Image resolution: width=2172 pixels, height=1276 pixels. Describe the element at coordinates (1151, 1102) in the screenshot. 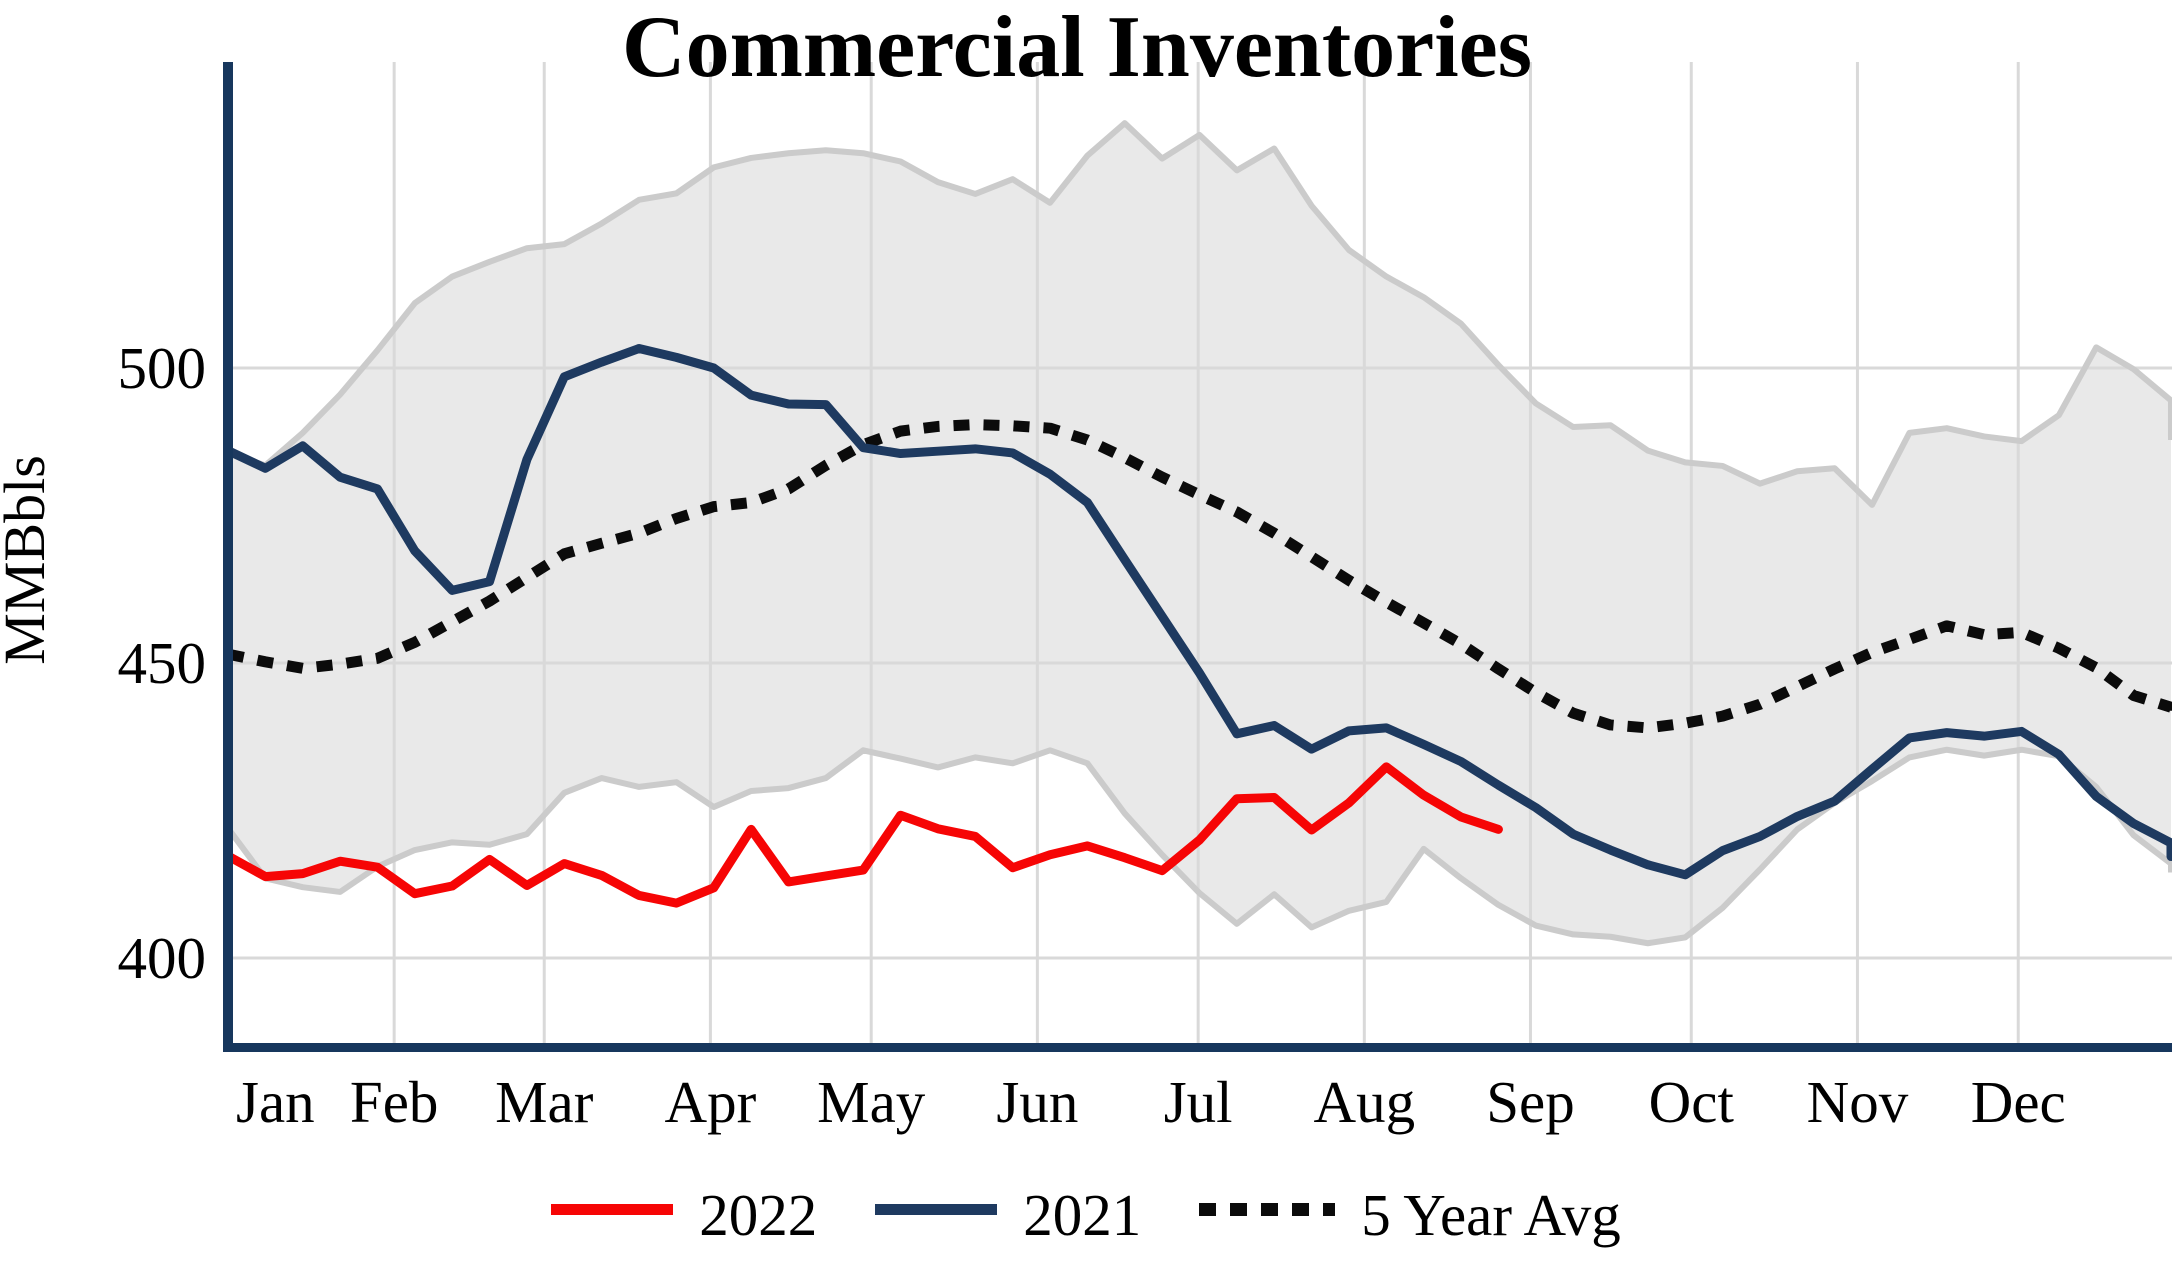

I see `x-axis-labels: Jan Feb Mar Apr May Jun Jul Aug Sep Oct Nov Dec` at that location.